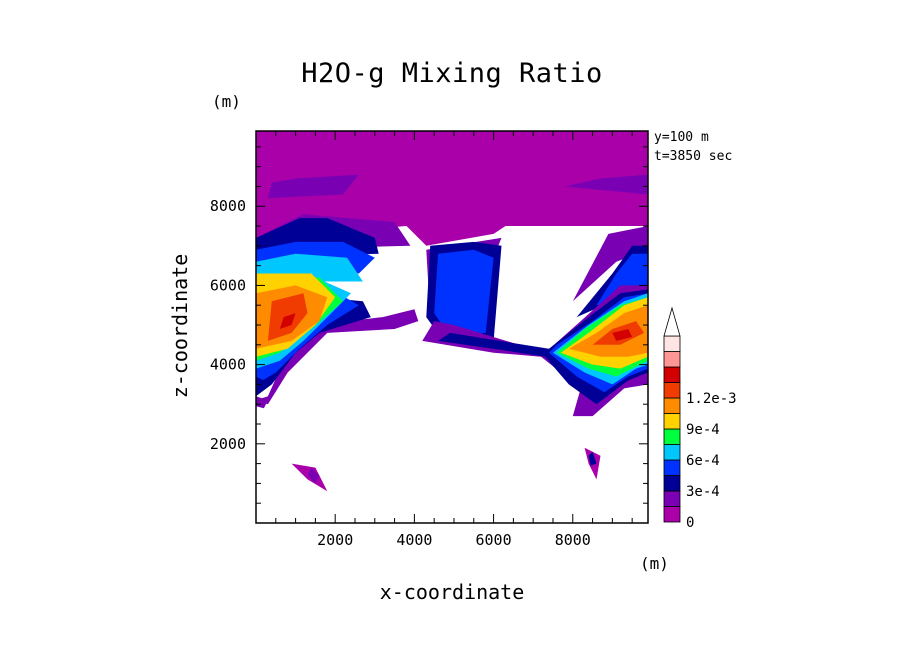  I want to click on annotation-time: t=3850 sec, so click(693, 156).